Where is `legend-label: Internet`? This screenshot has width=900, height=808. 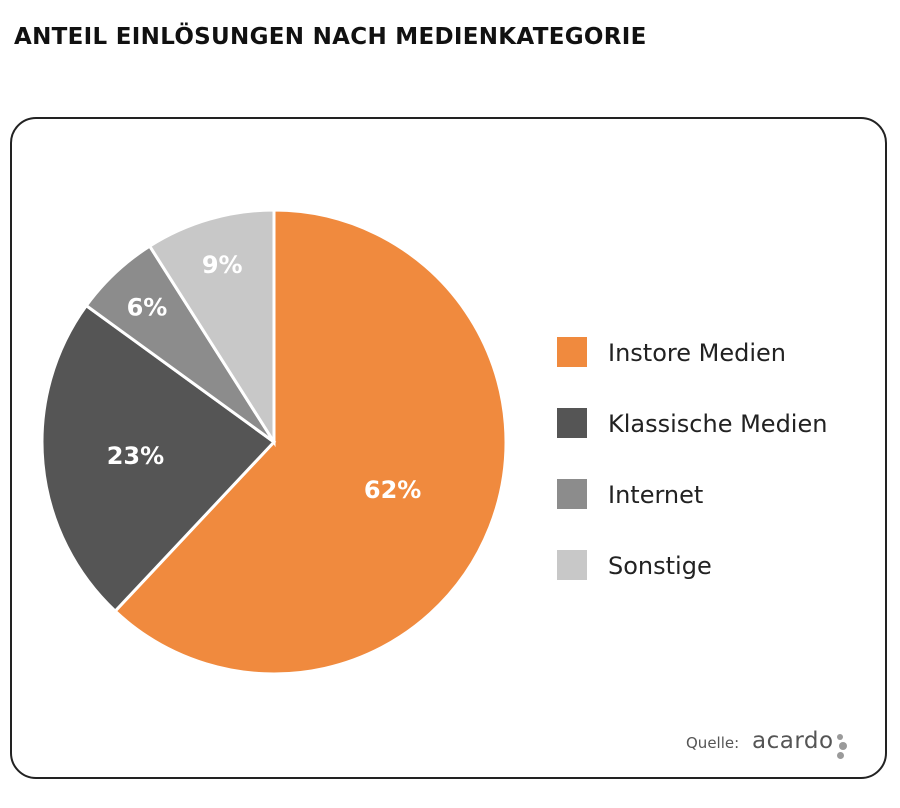
legend-label: Internet is located at coordinates (655, 495).